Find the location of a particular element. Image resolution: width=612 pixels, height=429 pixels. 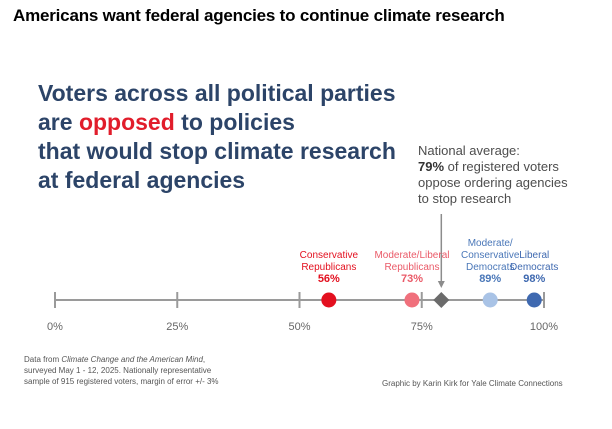

x-tick-label-25: 25% is located at coordinates (177, 327).